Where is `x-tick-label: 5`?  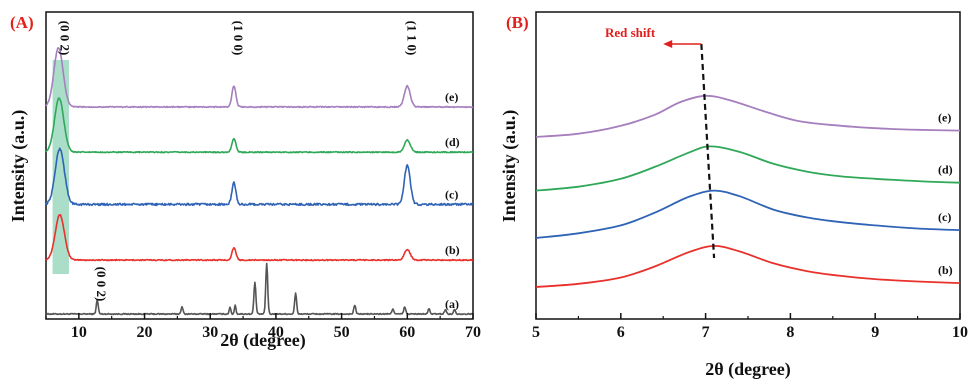 x-tick-label: 5 is located at coordinates (536, 332).